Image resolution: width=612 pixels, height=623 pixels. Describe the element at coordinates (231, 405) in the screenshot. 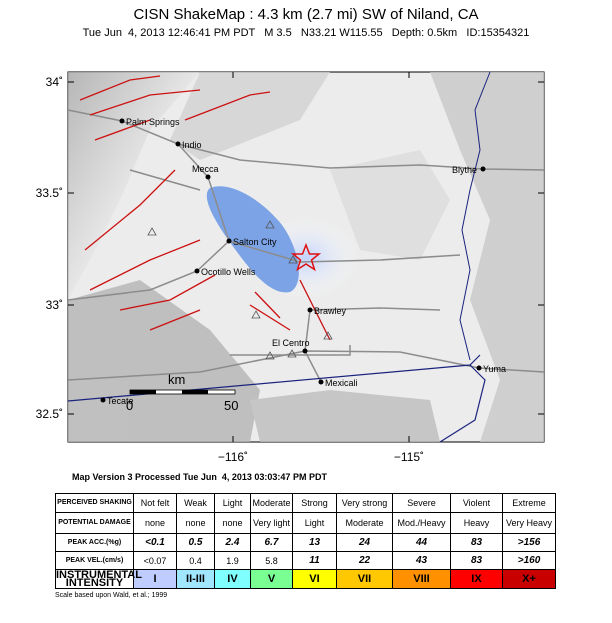

I see `scale-end: 50` at that location.